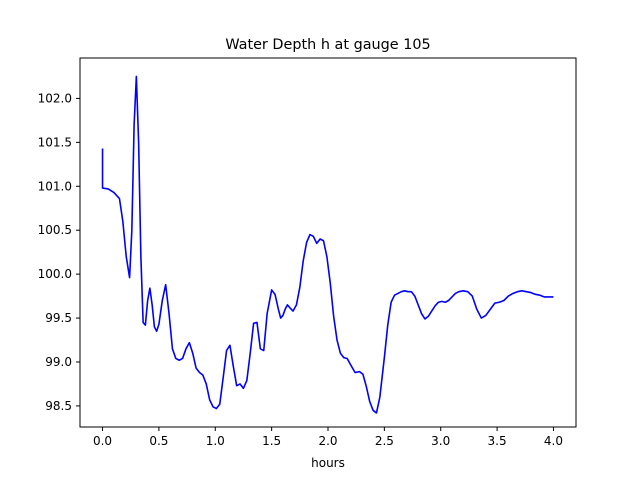 The height and width of the screenshot is (480, 640). I want to click on x-tick-label: 2.5, so click(384, 441).